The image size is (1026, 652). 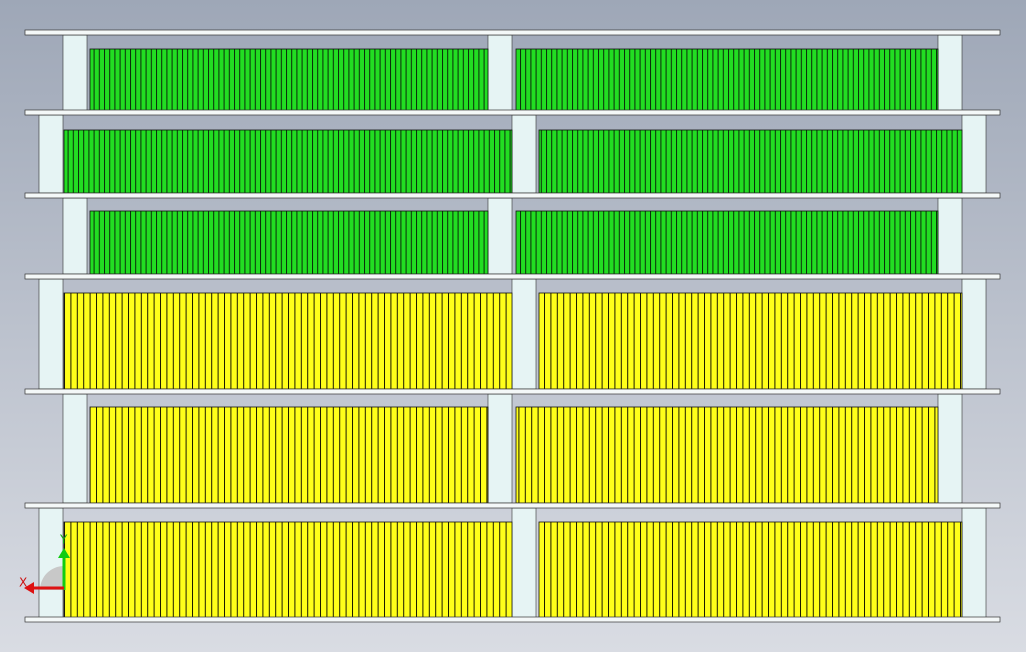 What do you see at coordinates (64, 553) in the screenshot?
I see `y-arrowhead` at bounding box center [64, 553].